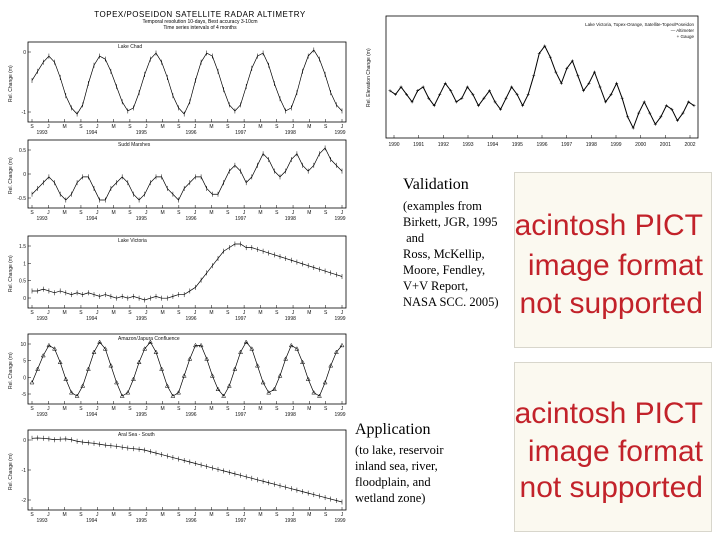 This screenshot has width=720, height=540. I want to click on application-line-3: floodplain, and, so click(393, 482).